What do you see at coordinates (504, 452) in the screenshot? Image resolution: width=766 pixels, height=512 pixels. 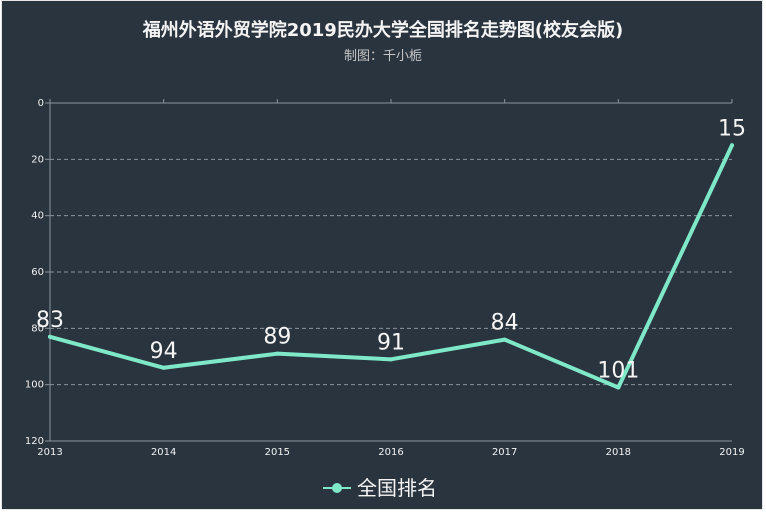 I see `x-tick-label: 2017` at bounding box center [504, 452].